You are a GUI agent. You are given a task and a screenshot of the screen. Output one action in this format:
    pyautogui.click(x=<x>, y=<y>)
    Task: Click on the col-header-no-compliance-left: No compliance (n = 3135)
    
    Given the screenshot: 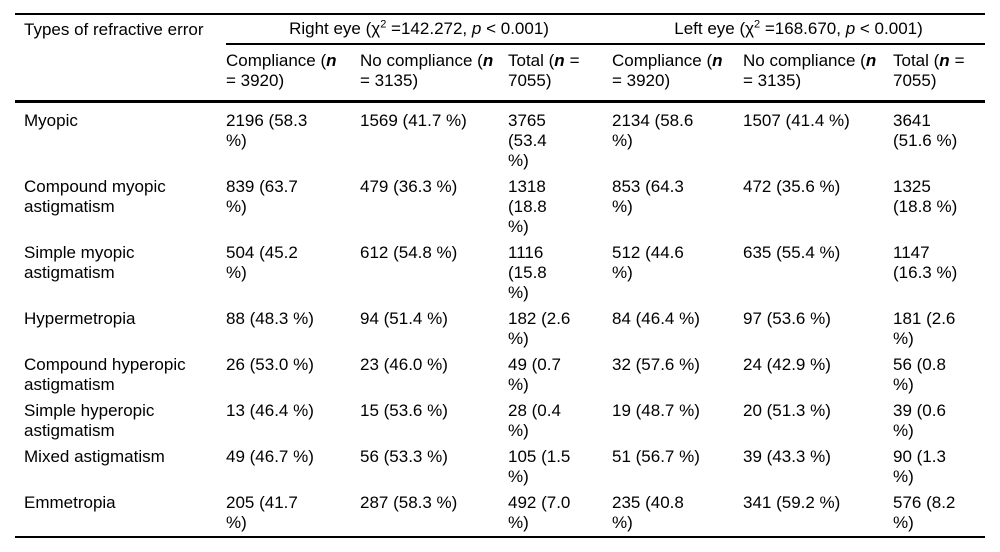 What is the action you would take?
    pyautogui.click(x=818, y=73)
    